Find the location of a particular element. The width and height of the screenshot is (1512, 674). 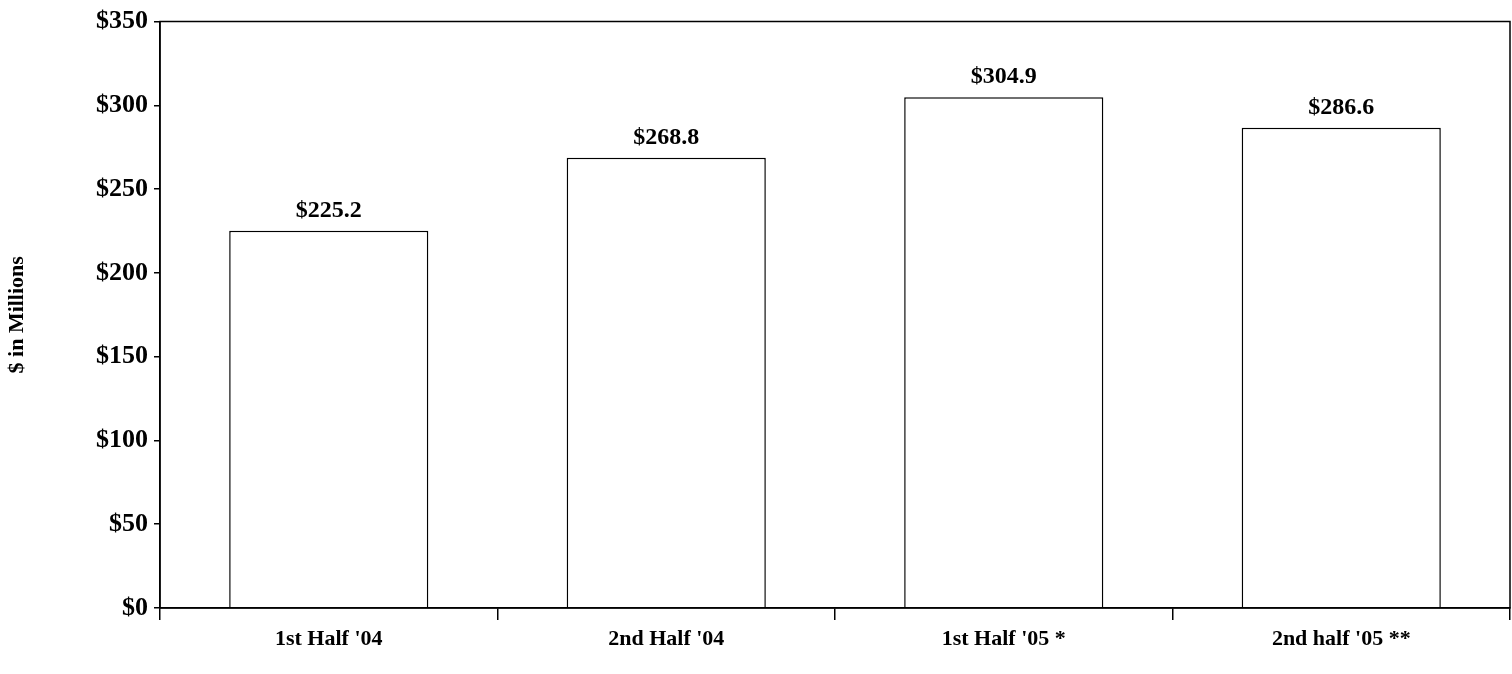

data-label: $268.8 is located at coordinates (666, 135).